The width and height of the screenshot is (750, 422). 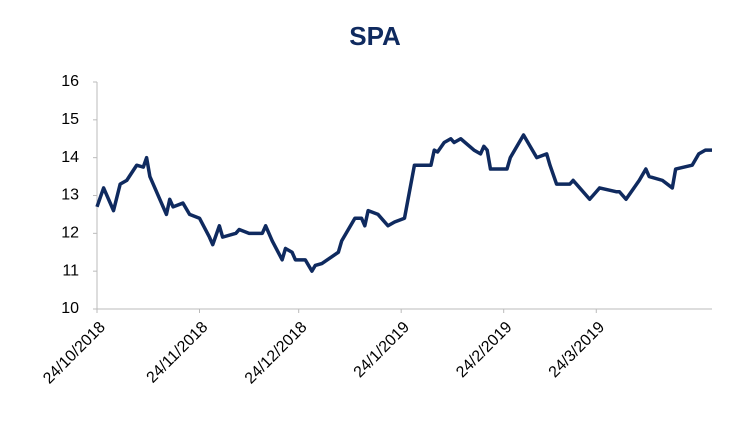 I want to click on y-tick-label: 14, so click(x=70, y=157).